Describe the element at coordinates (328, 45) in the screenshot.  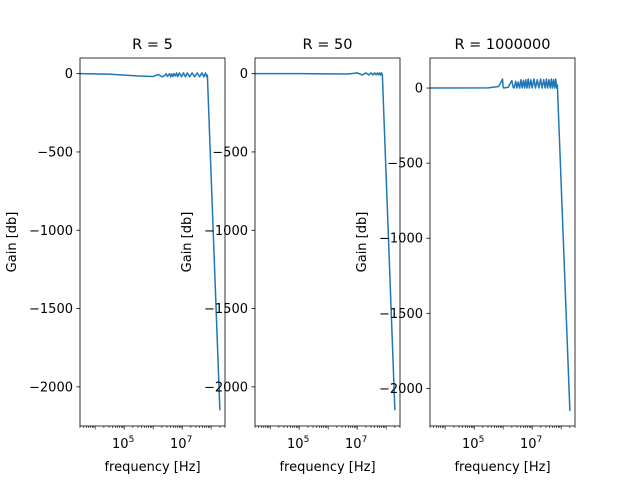
I see `chart-title: R = 50` at that location.